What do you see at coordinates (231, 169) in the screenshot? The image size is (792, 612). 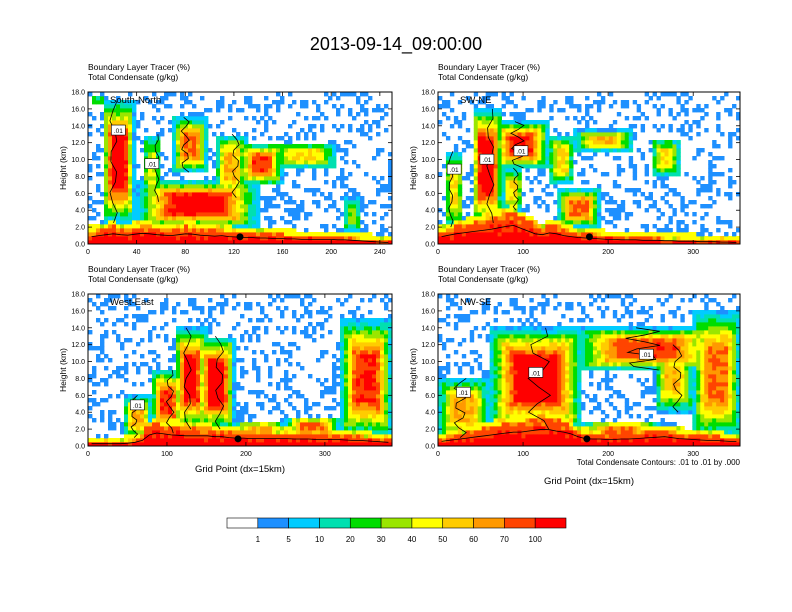 I see `y-axis: 0.02.04.06.08.010.012.014.016.018.0` at bounding box center [231, 169].